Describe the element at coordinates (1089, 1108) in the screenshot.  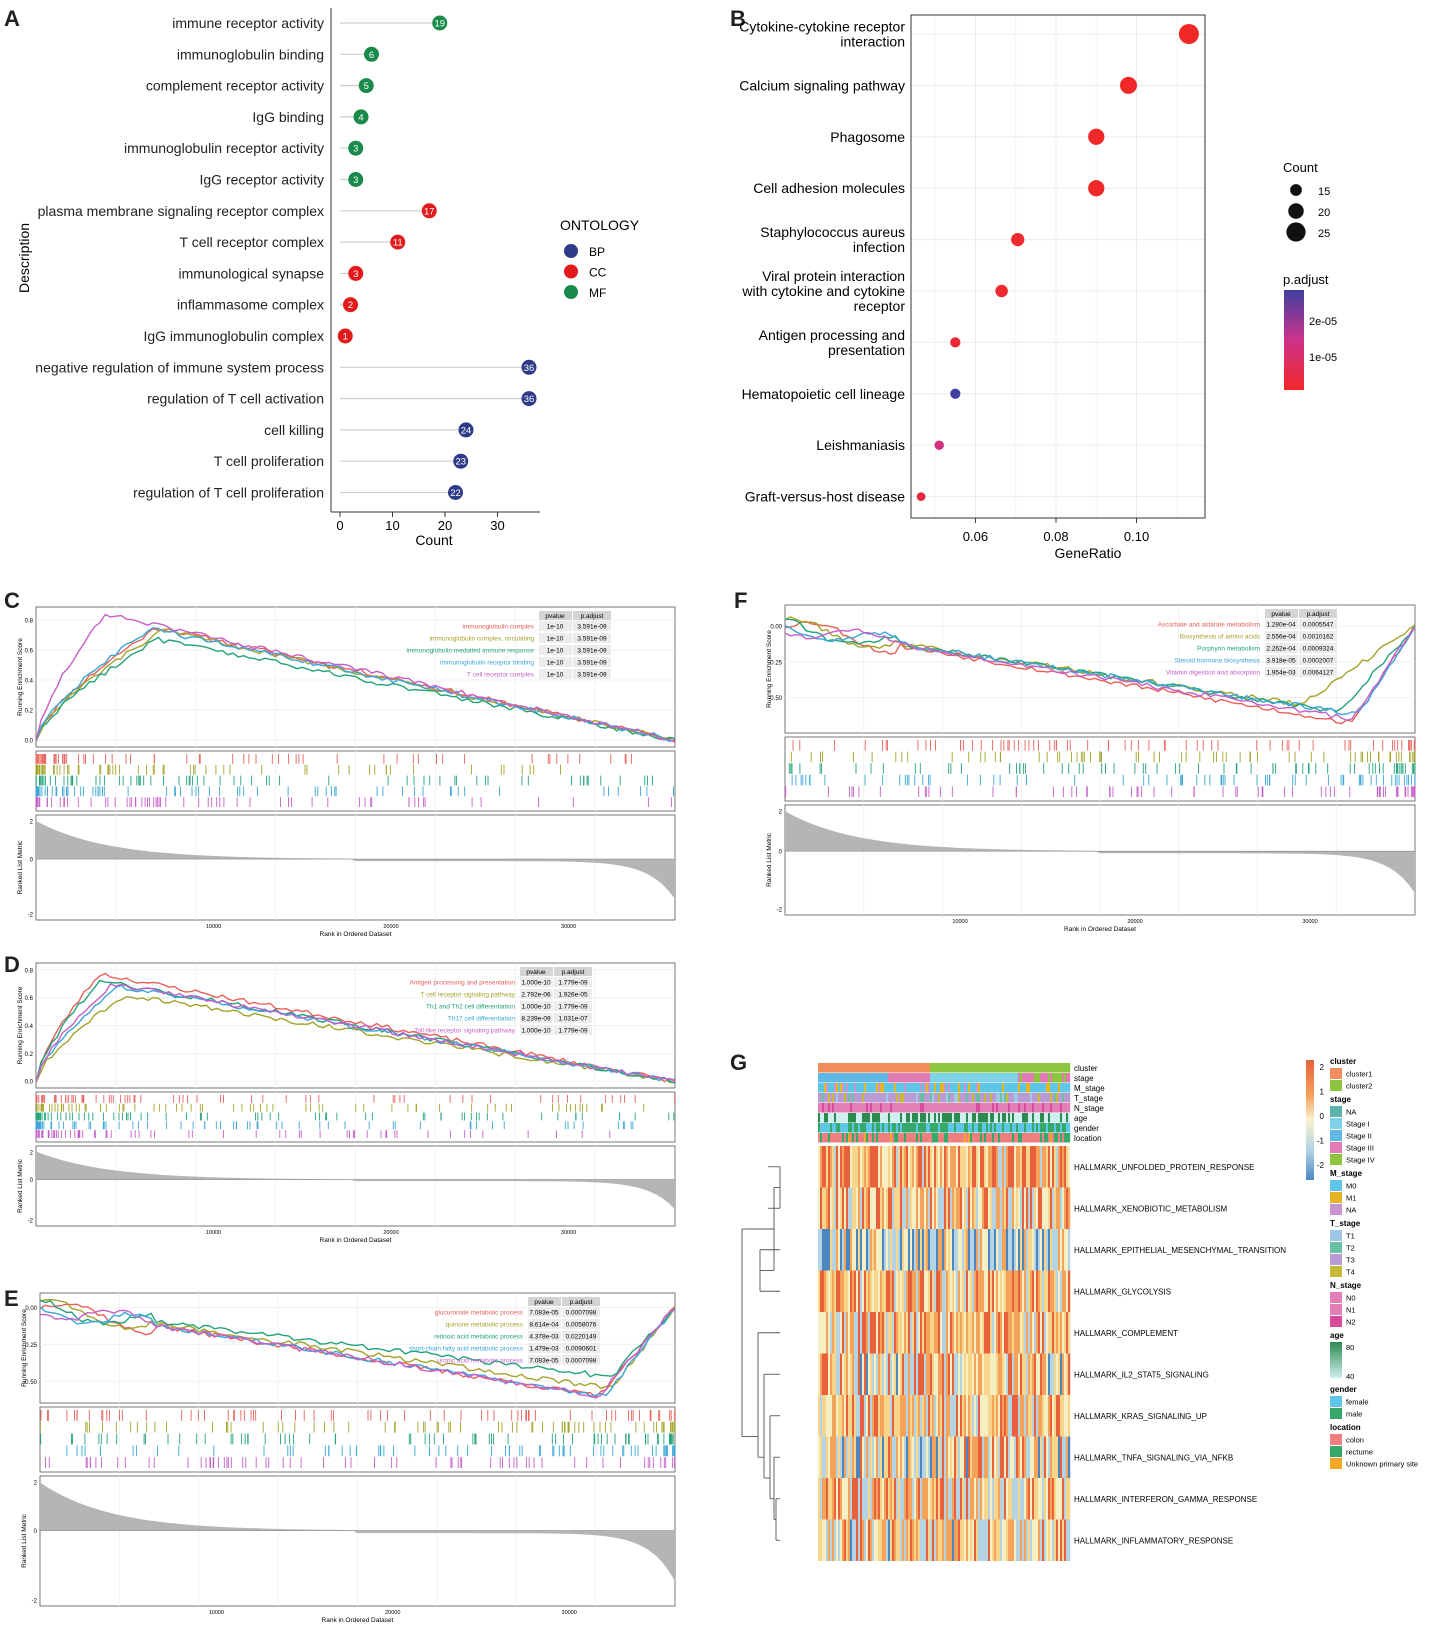
I see `g-annotation-label: N_stage` at that location.